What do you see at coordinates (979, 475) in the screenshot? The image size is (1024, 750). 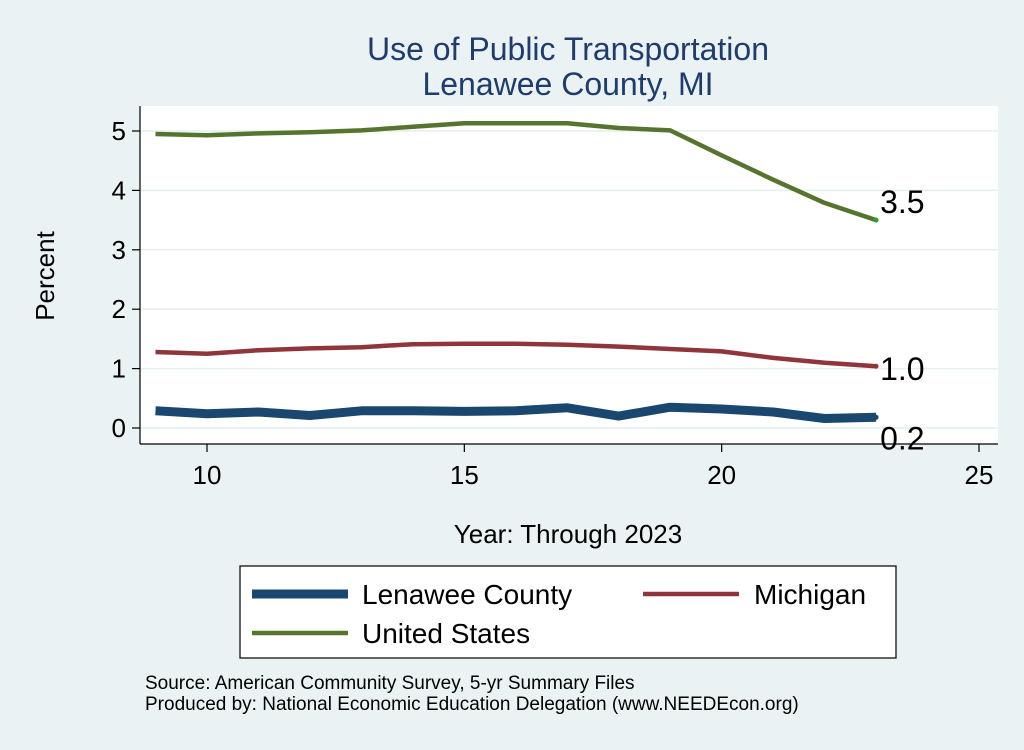 I see `x-tick-label-25: 25` at bounding box center [979, 475].